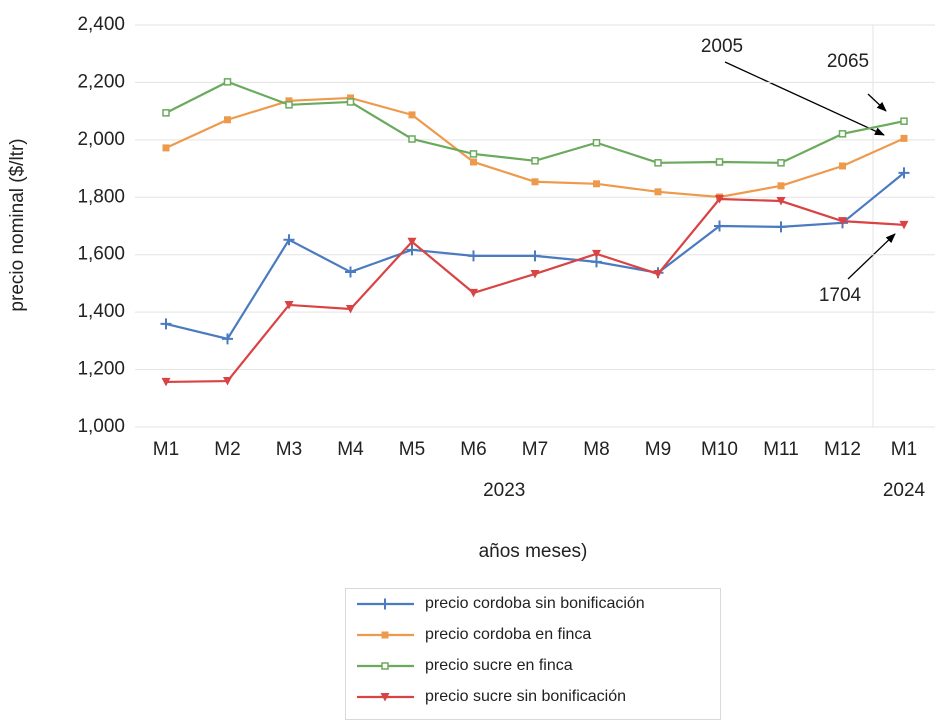 The image size is (946, 726). Describe the element at coordinates (508, 634) in the screenshot. I see `legend-label: precio cordoba en finca` at that location.